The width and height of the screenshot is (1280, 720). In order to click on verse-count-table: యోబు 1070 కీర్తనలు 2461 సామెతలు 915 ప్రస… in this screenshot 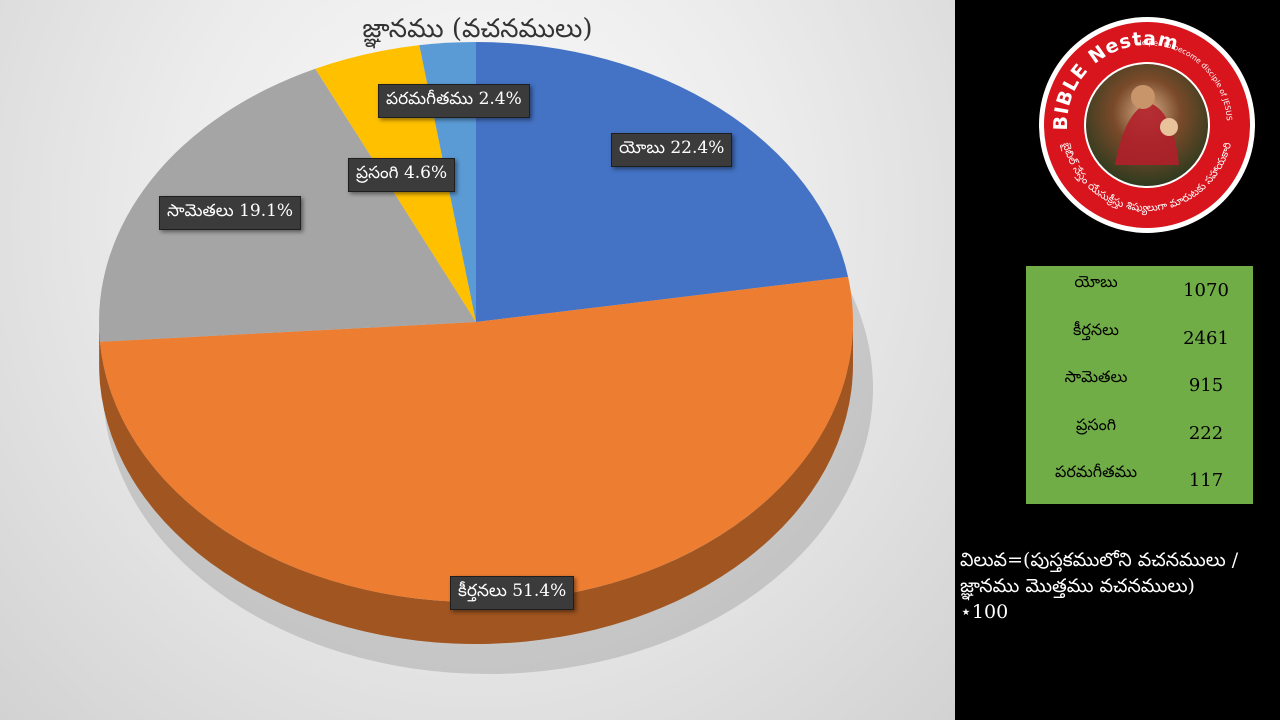, I will do `click(1139, 385)`.